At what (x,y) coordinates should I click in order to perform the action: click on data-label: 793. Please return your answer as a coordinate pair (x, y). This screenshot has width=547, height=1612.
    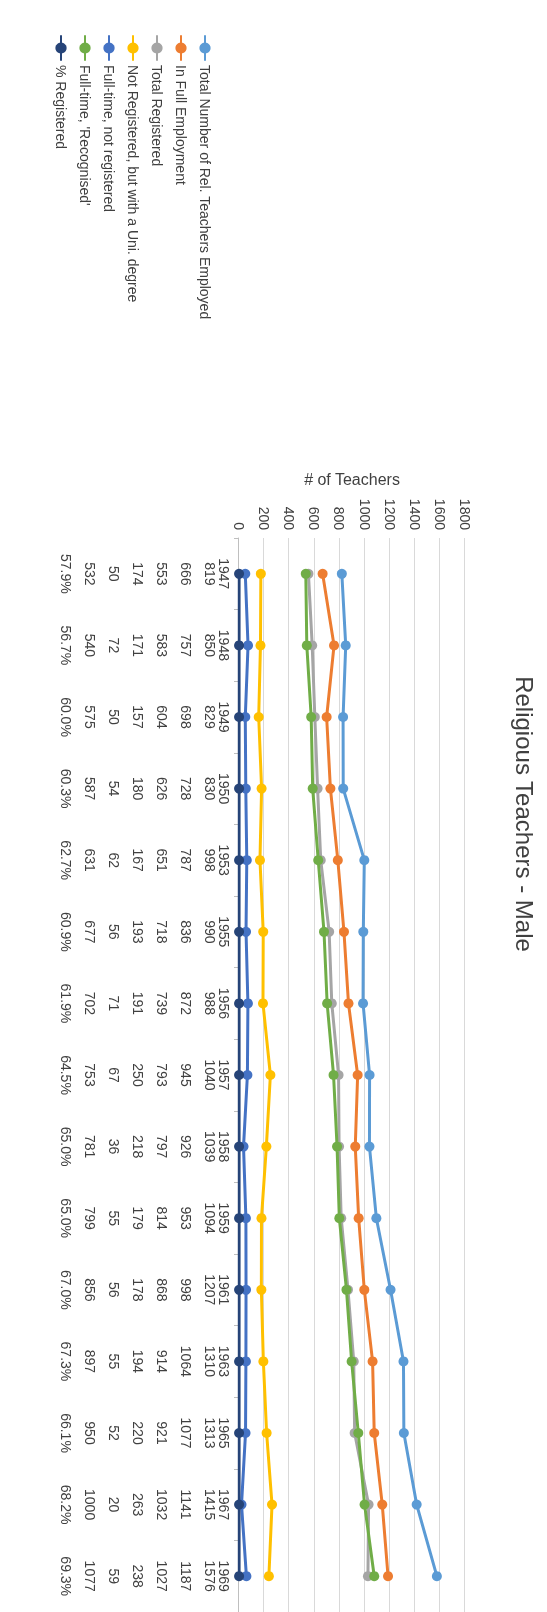
    Looking at the image, I should click on (162, 1075).